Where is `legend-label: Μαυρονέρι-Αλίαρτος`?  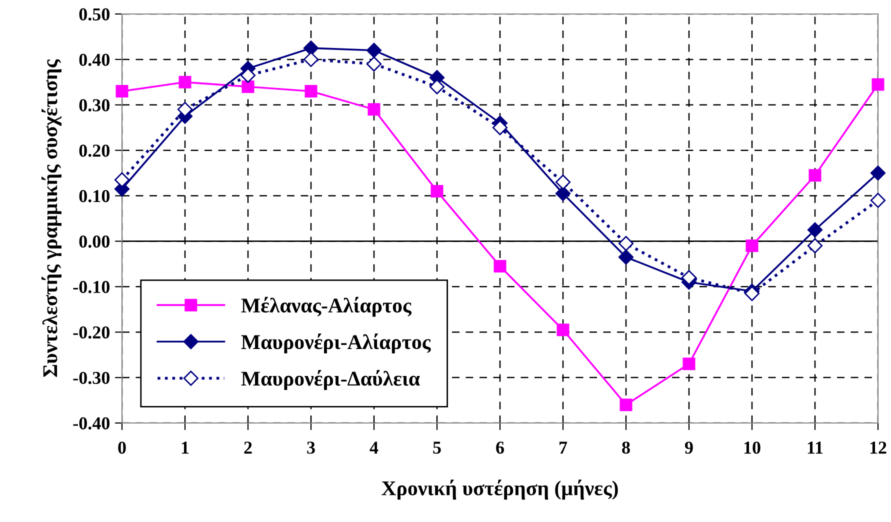
legend-label: Μαυρονέρι-Αλίαρτος is located at coordinates (336, 343).